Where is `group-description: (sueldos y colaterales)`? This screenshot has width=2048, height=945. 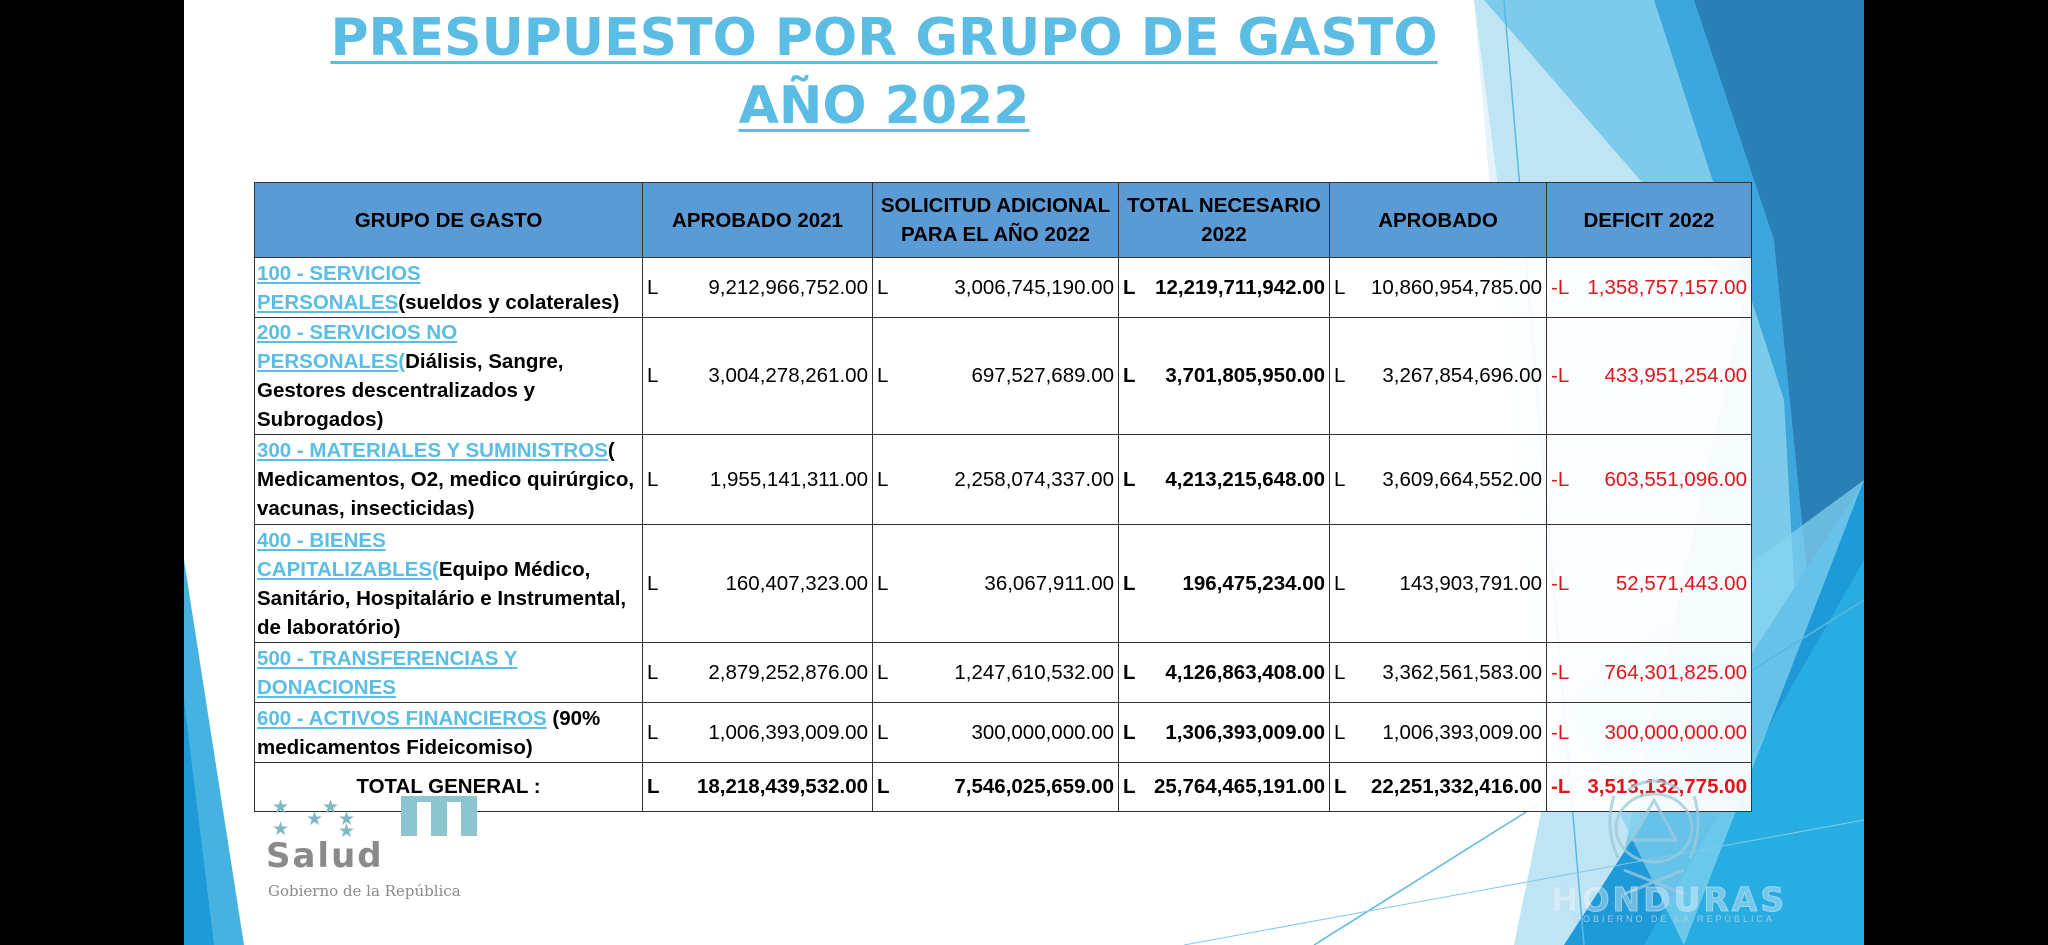 group-description: (sueldos y colaterales) is located at coordinates (509, 302).